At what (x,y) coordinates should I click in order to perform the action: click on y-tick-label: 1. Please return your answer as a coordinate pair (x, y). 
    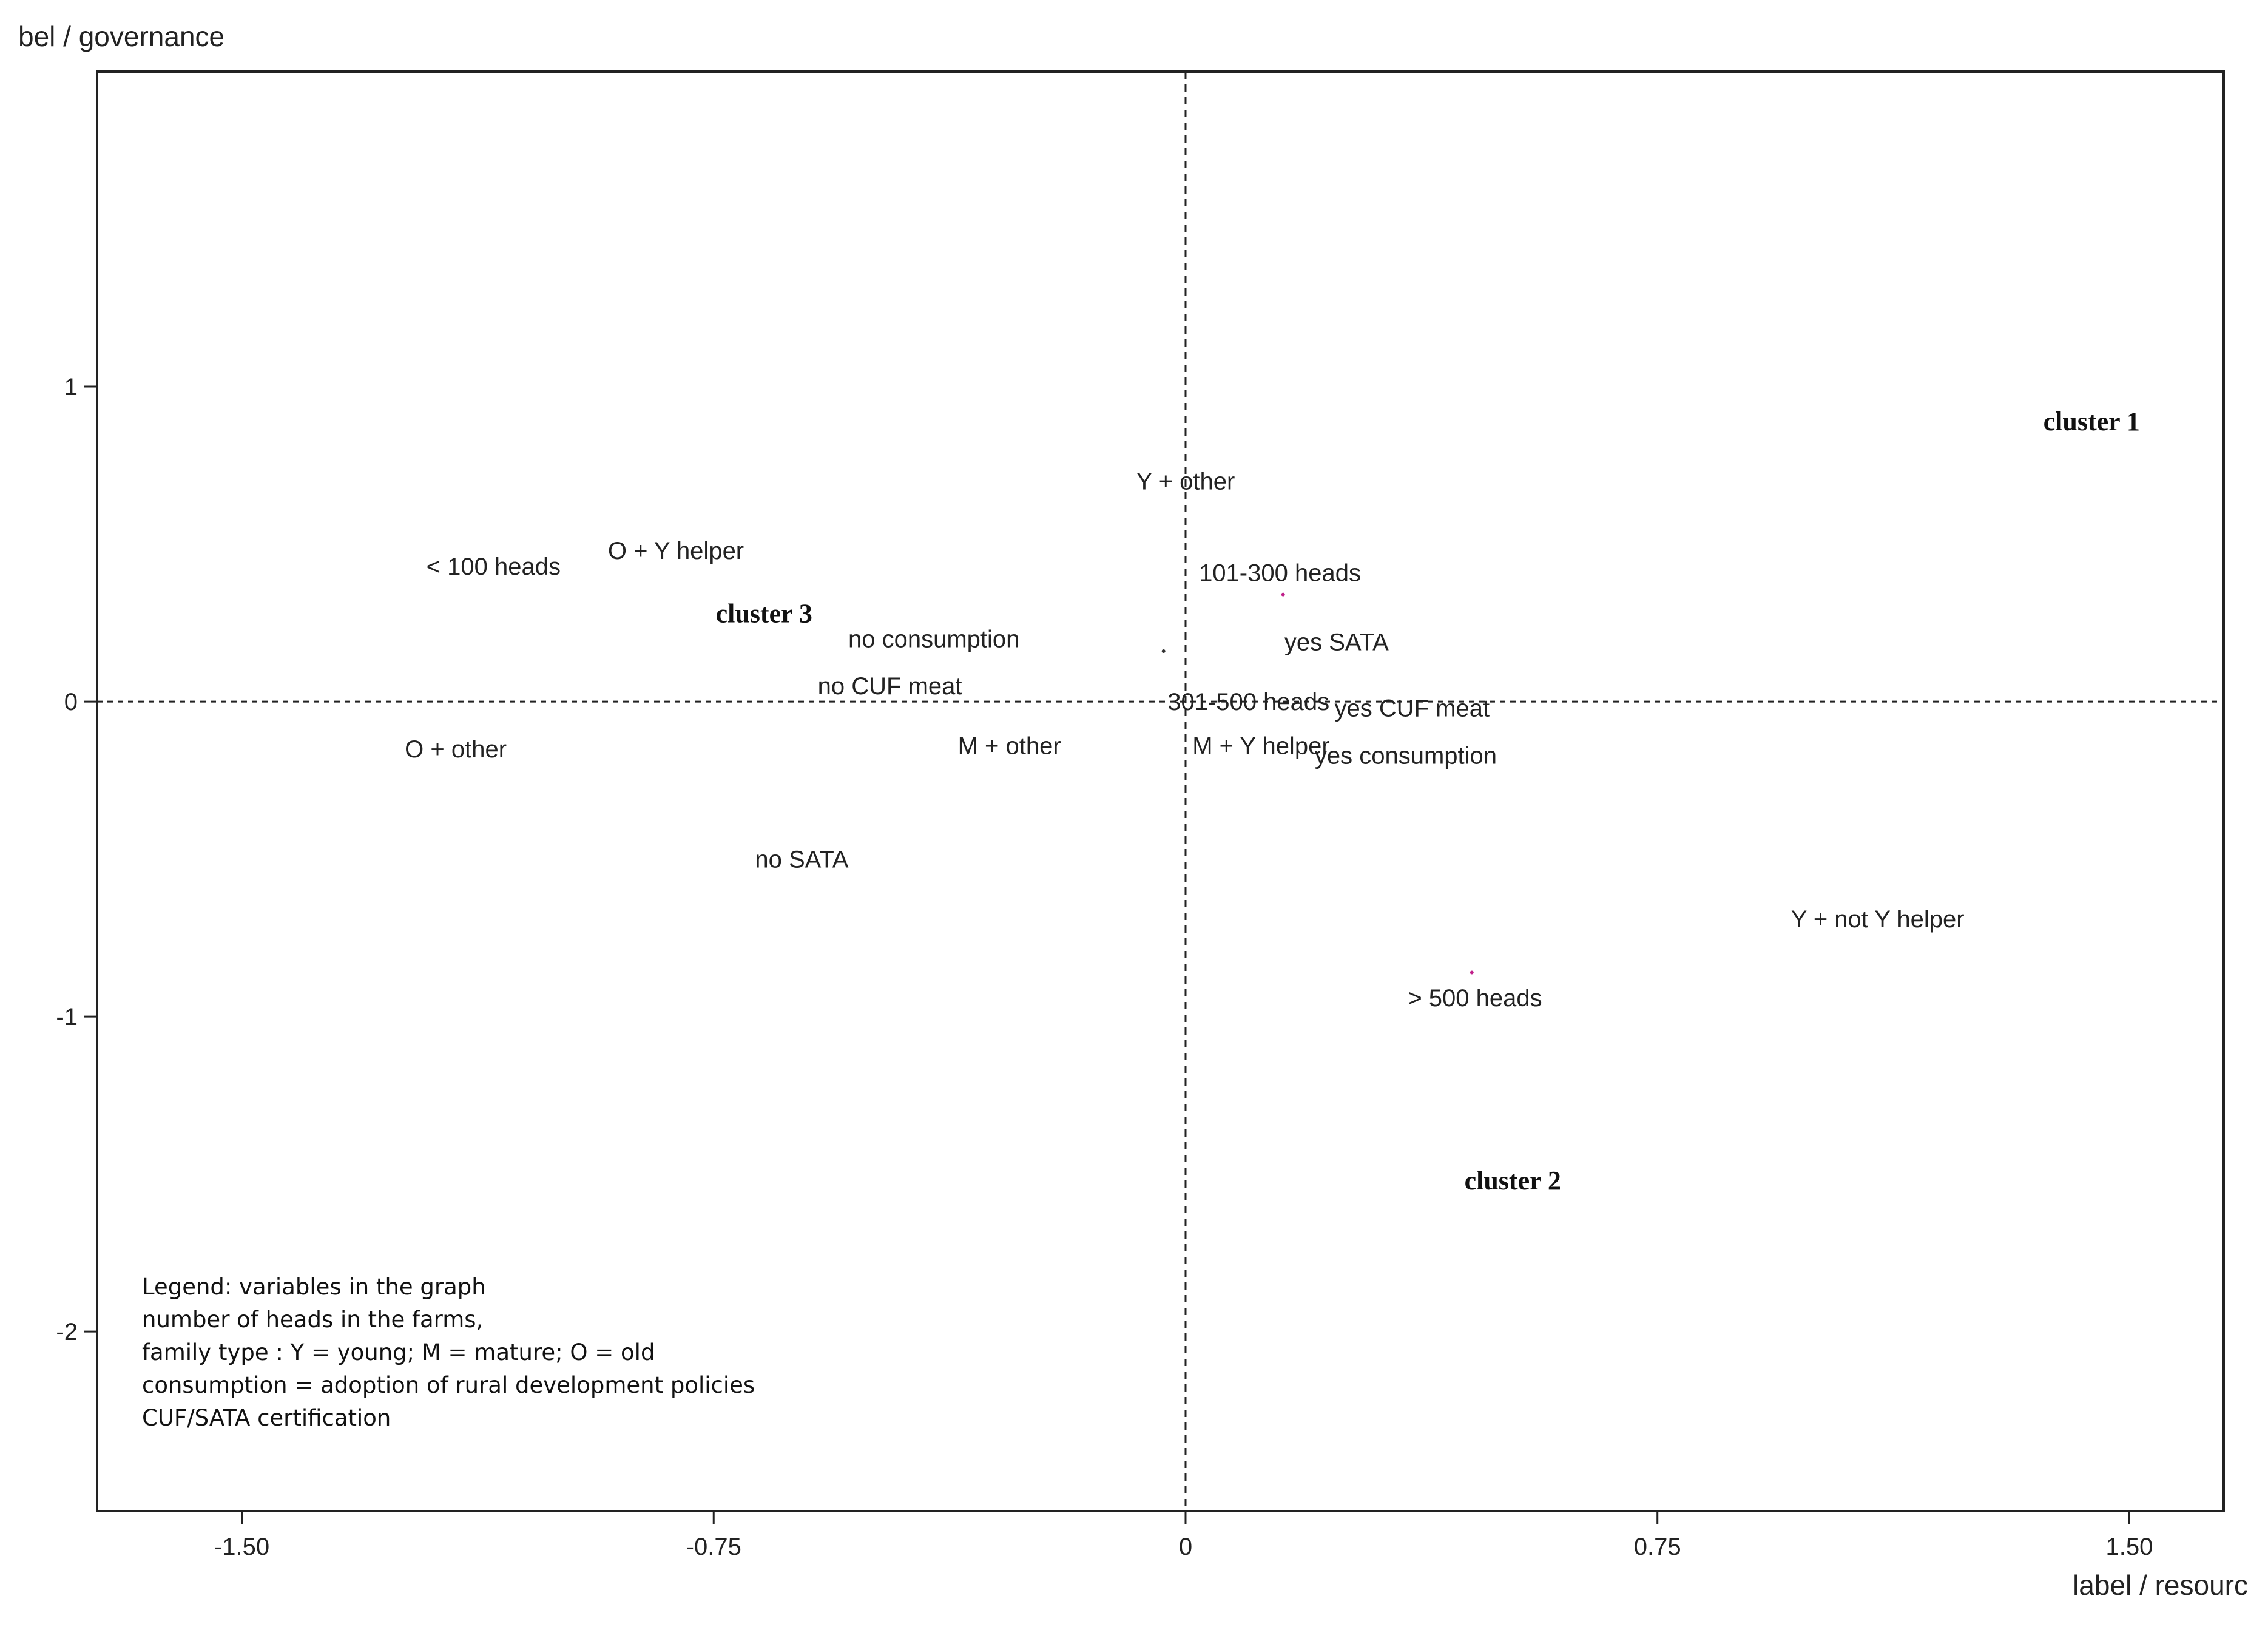
    Looking at the image, I should click on (71, 387).